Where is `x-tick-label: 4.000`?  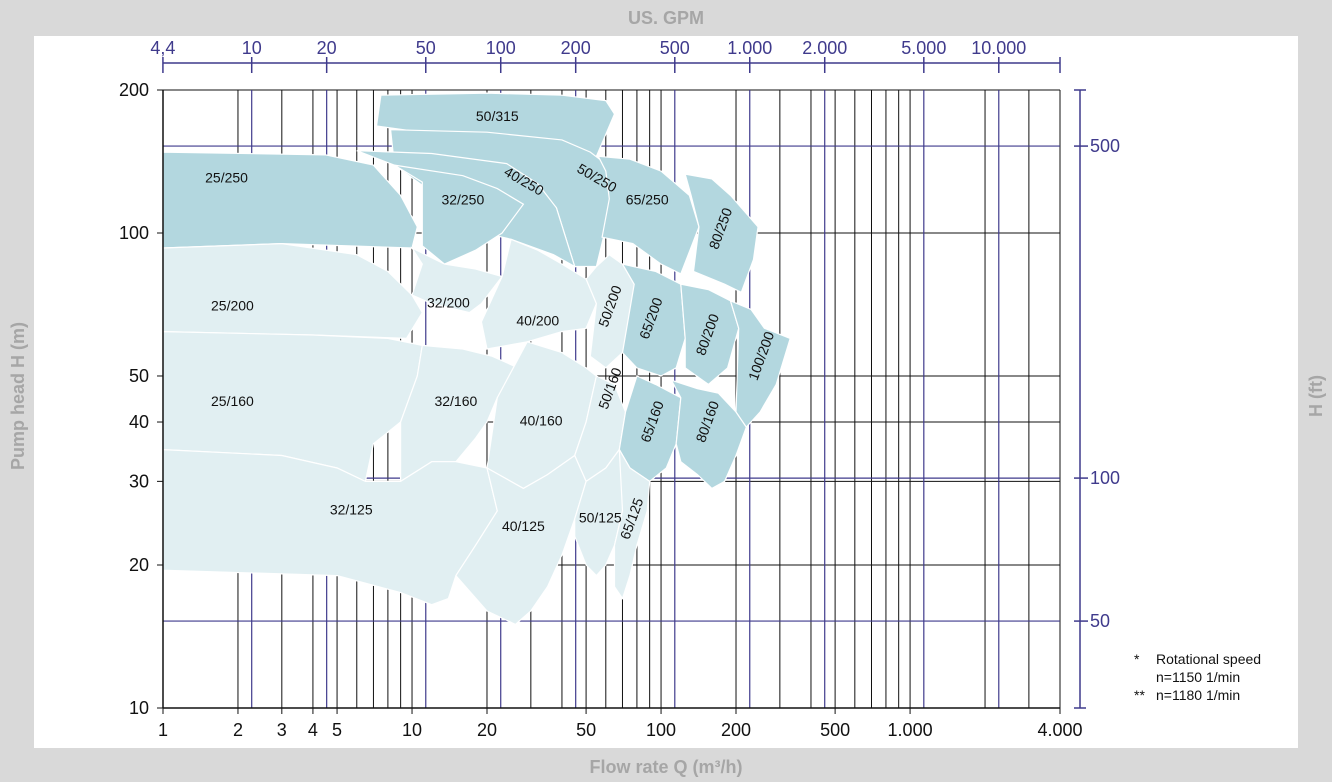
x-tick-label: 4.000 is located at coordinates (1059, 730).